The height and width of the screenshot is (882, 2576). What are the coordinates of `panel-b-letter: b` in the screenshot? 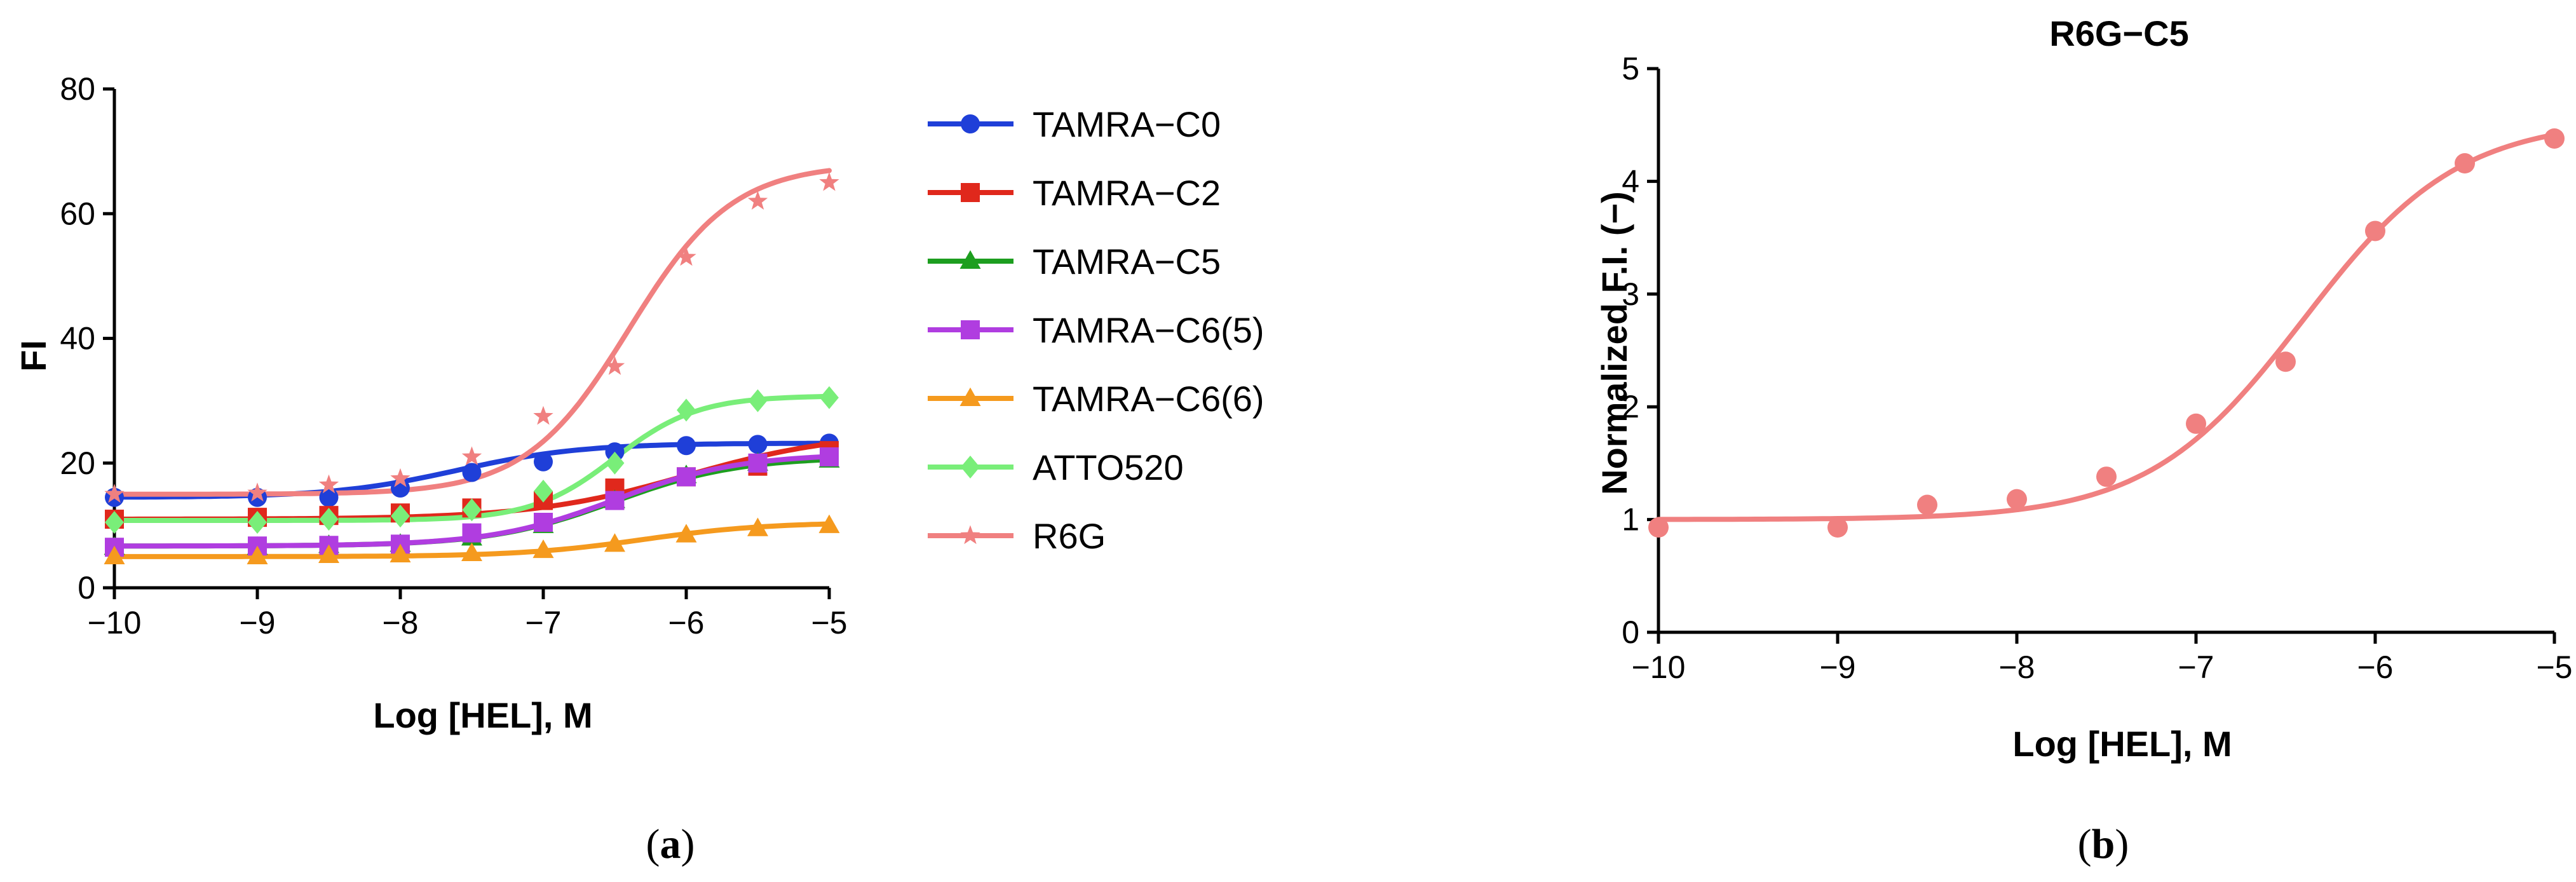 It's located at (2103, 844).